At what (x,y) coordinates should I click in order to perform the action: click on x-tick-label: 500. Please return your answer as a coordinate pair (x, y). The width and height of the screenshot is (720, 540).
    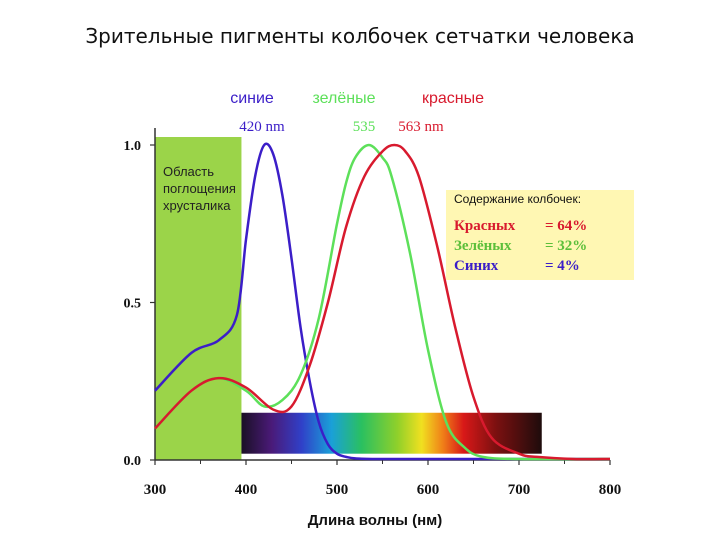
    Looking at the image, I should click on (337, 490).